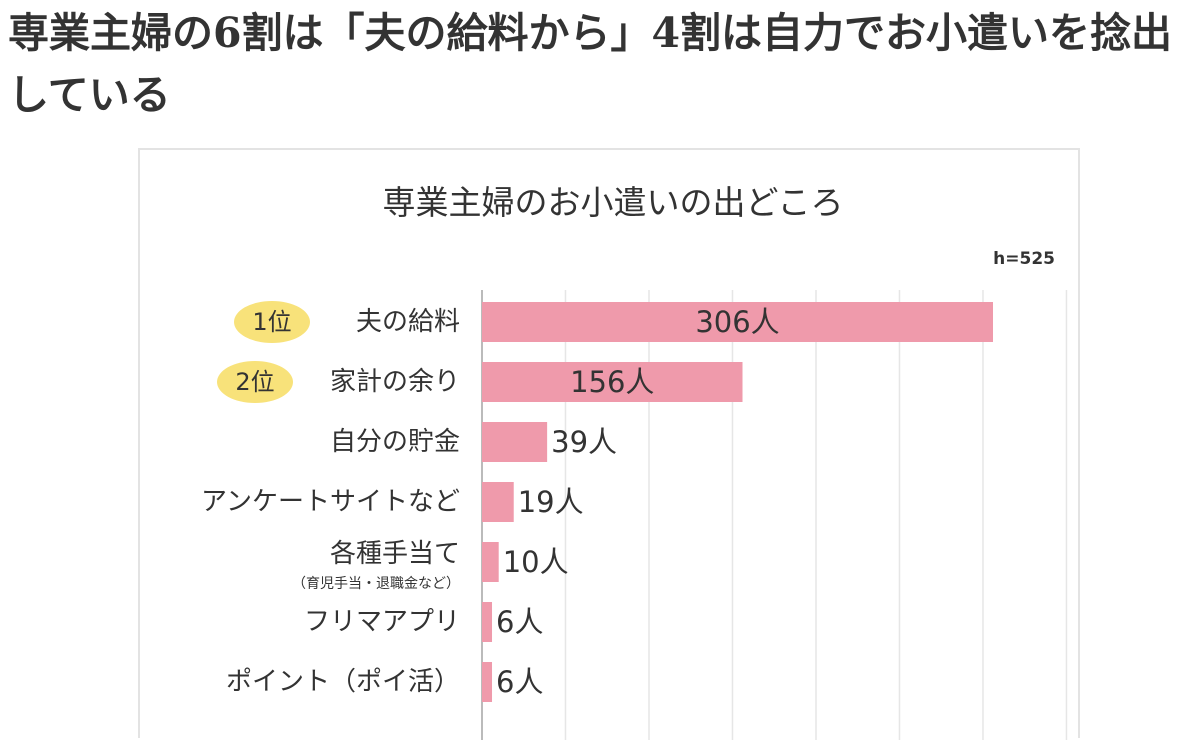  What do you see at coordinates (395, 382) in the screenshot?
I see `category-label: 家計の余り` at bounding box center [395, 382].